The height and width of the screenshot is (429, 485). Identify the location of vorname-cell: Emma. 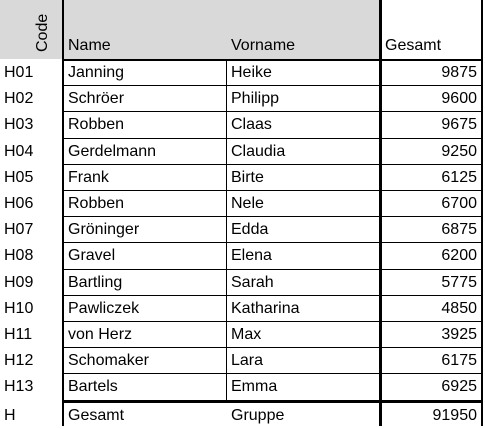
(254, 387).